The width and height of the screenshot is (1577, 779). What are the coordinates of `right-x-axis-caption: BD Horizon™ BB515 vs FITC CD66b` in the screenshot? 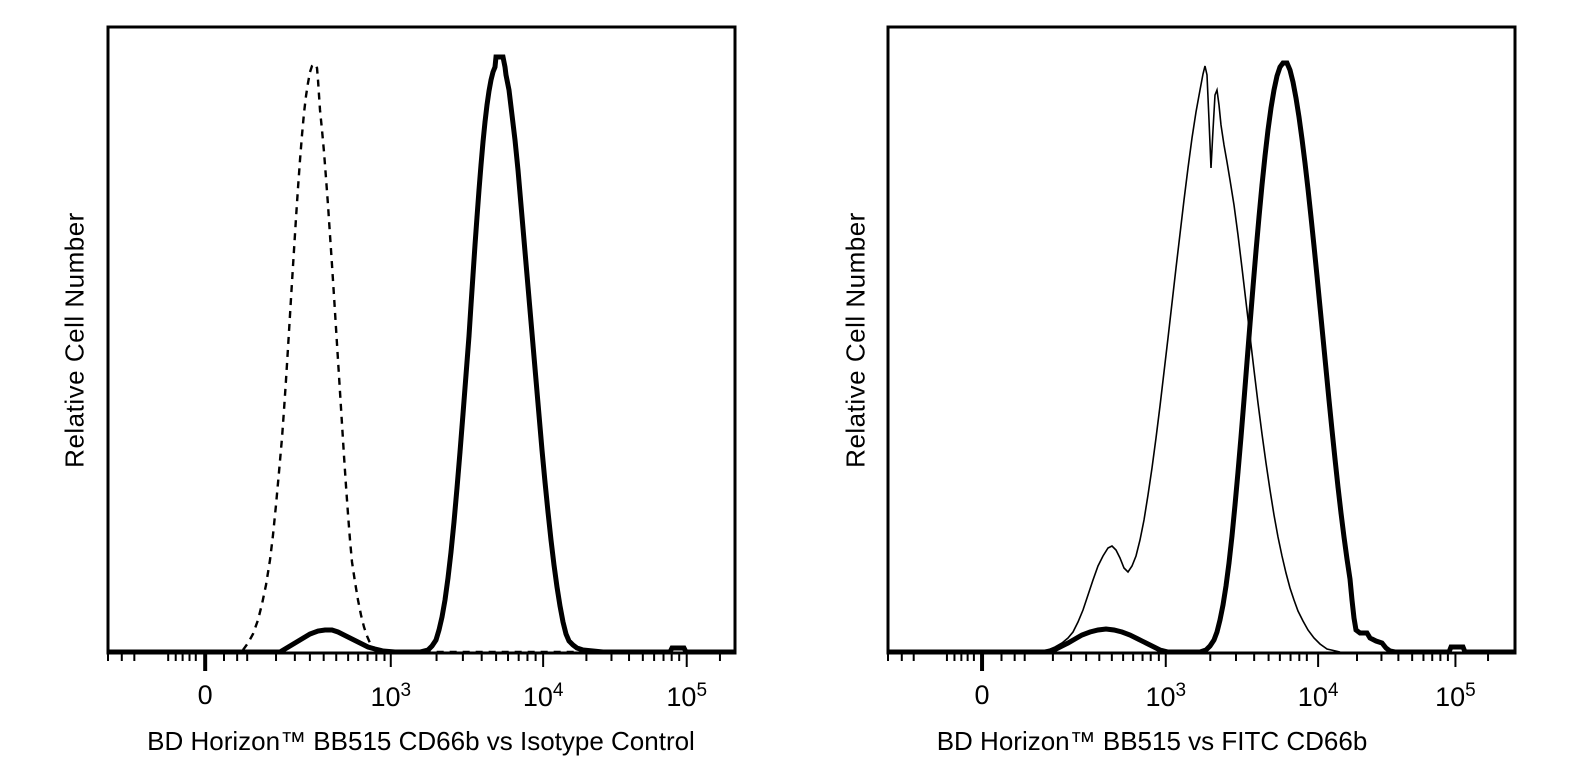 It's located at (1152, 741).